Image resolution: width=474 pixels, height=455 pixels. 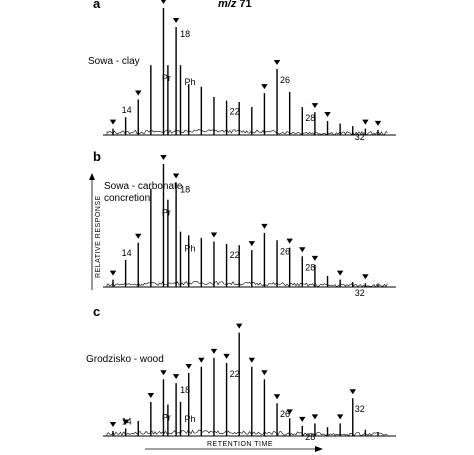 I want to click on sample-label-c: Grodzisko - wood, so click(x=125, y=359).